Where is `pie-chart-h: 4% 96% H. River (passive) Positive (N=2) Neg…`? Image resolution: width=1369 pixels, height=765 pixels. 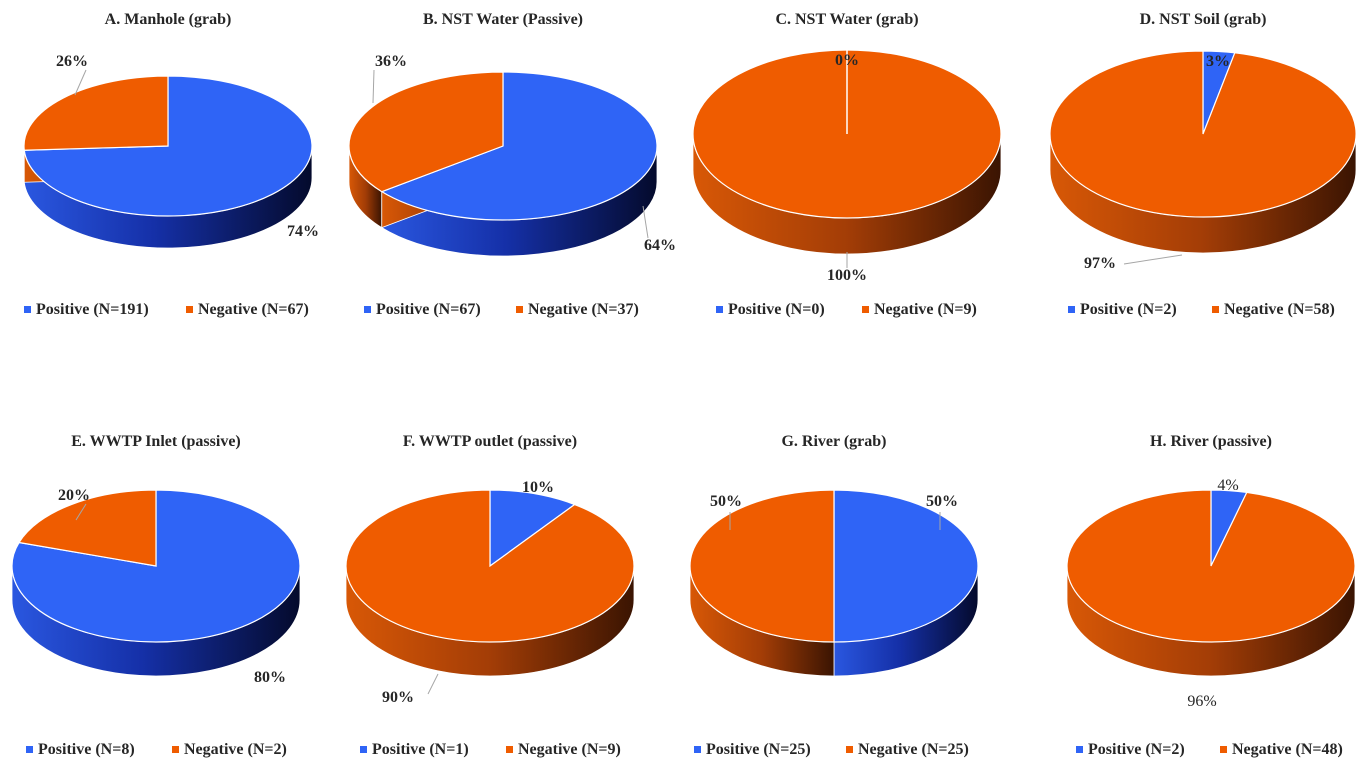 pie-chart-h: 4% 96% H. River (passive) Positive (N=2) Neg… is located at coordinates (1211, 595).